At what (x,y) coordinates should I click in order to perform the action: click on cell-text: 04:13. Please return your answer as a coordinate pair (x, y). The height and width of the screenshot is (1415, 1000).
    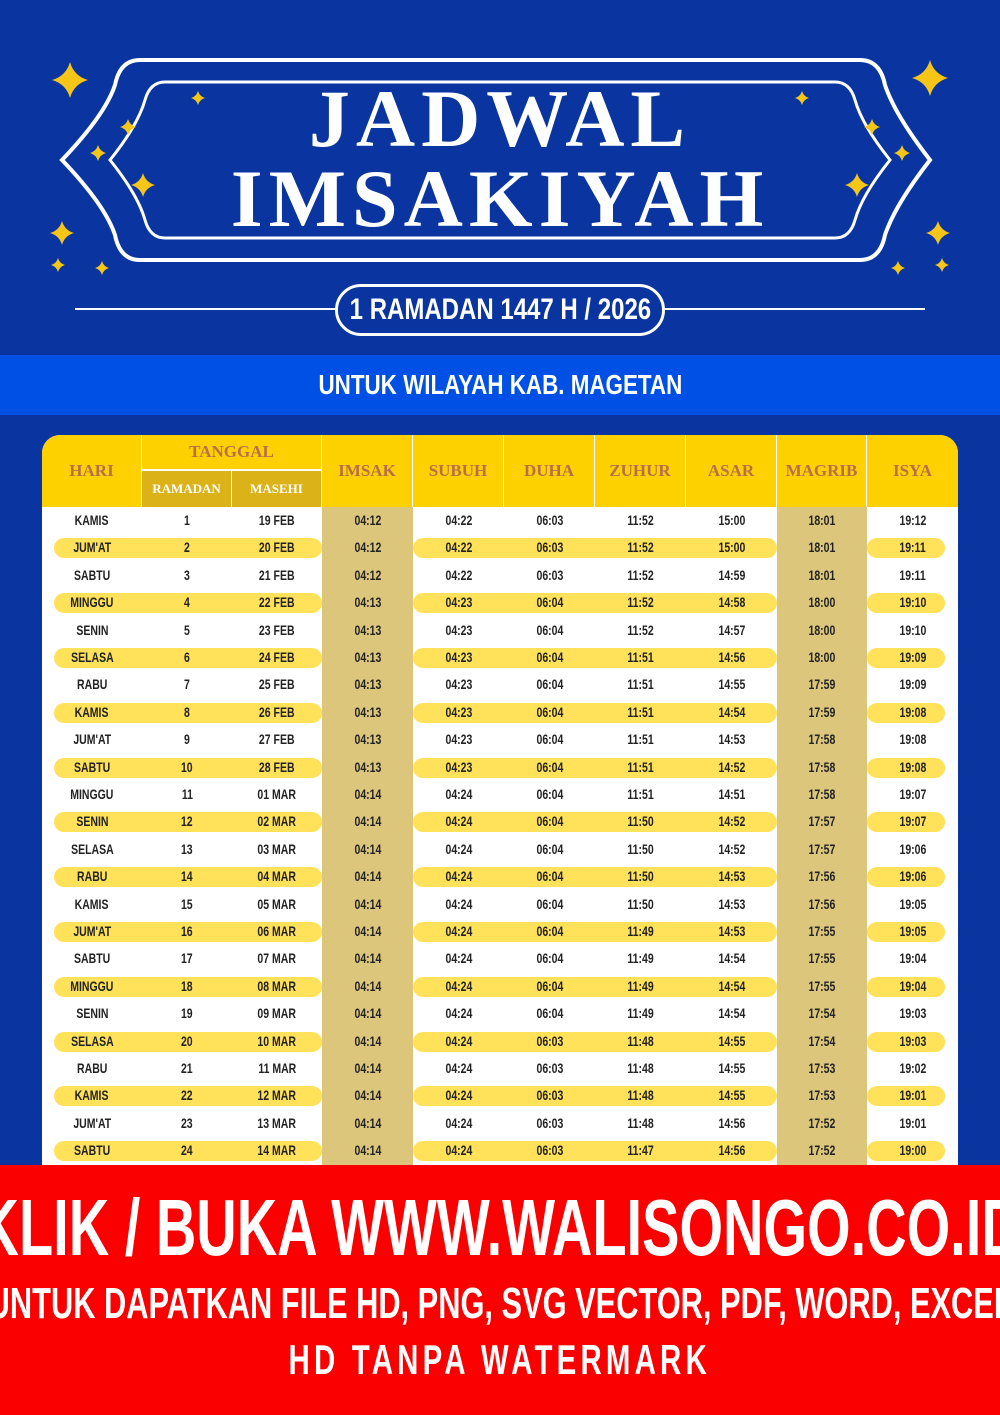
    Looking at the image, I should click on (367, 766).